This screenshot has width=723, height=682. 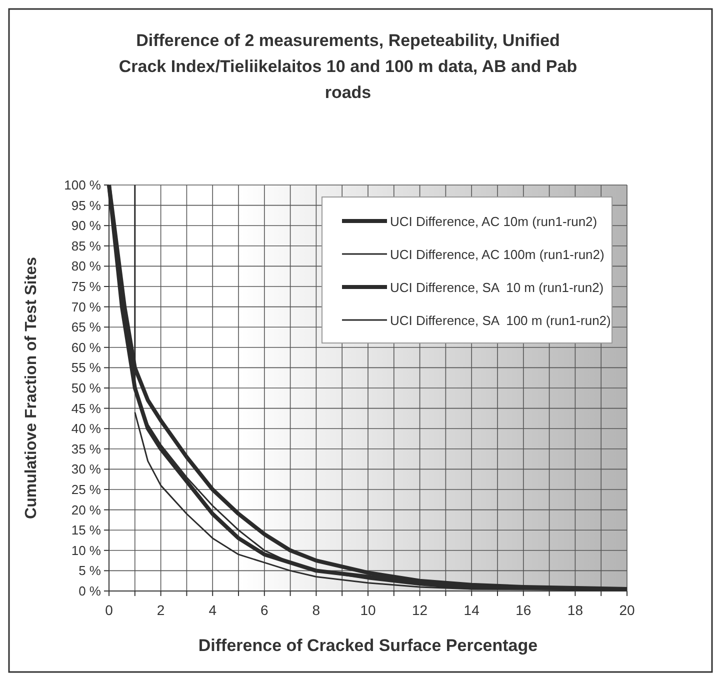 What do you see at coordinates (86, 306) in the screenshot?
I see `y-tick-label: 70 %` at bounding box center [86, 306].